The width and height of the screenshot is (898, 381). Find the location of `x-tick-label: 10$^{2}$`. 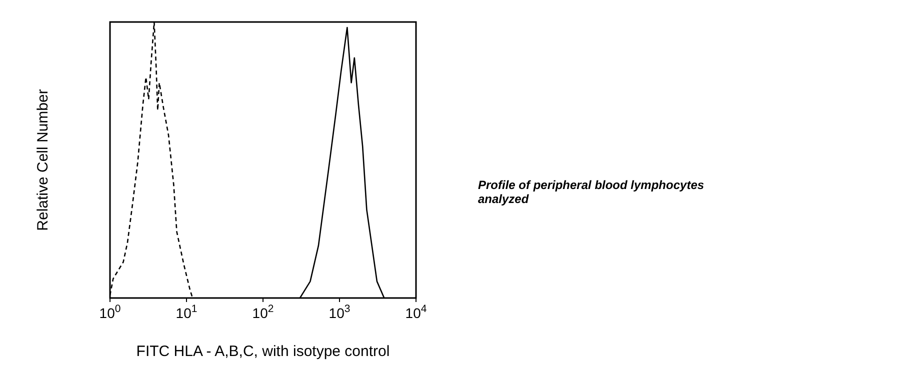

x-tick-label: 10$^{2}$ is located at coordinates (263, 312).